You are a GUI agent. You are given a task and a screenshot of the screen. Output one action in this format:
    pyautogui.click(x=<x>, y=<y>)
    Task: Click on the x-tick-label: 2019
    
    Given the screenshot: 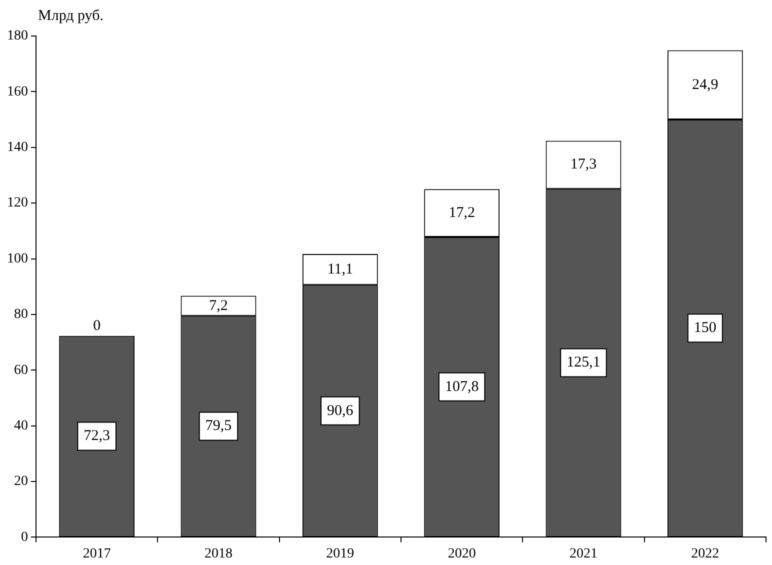 What is the action you would take?
    pyautogui.click(x=340, y=554)
    